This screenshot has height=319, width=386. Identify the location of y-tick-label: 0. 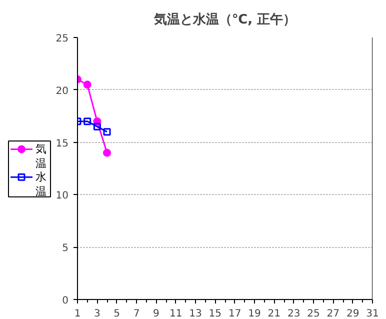
(65, 301).